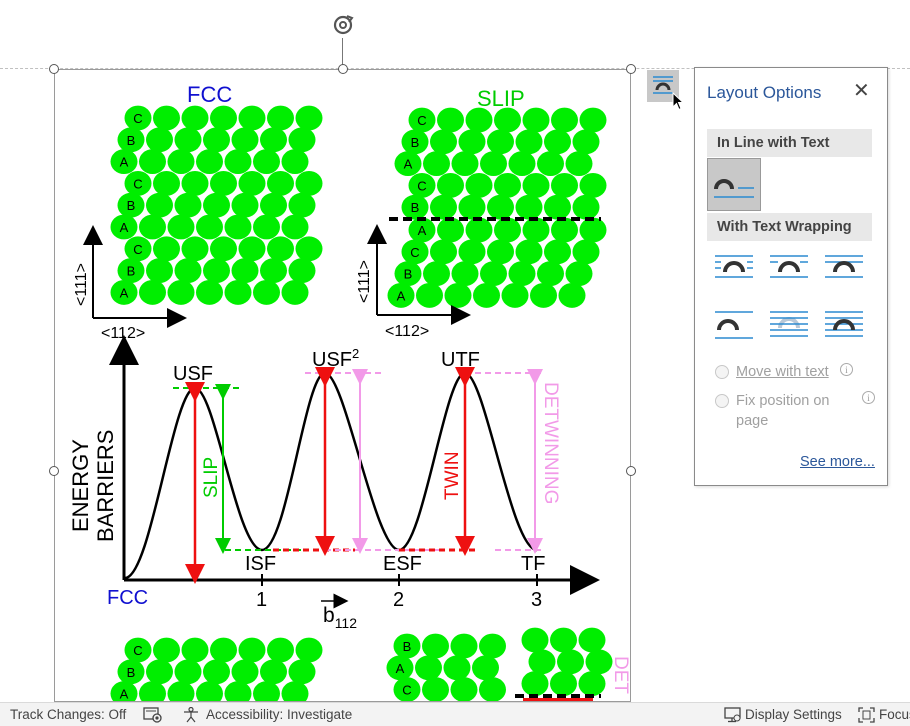 This screenshot has height=726, width=910. What do you see at coordinates (211, 477) in the screenshot?
I see `slip-energy-label: SLIP` at bounding box center [211, 477].